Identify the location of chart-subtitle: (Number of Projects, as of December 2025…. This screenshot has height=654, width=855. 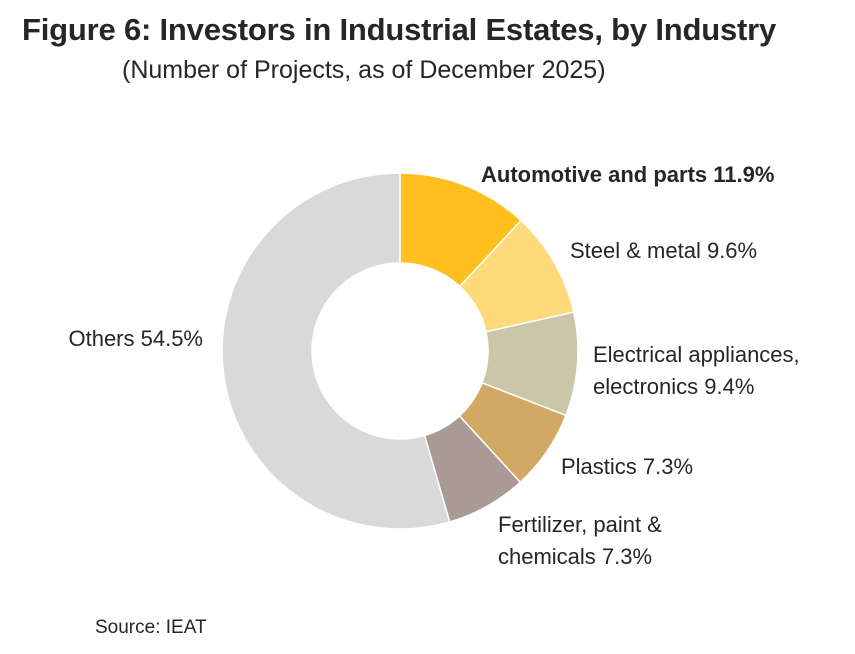
(364, 70).